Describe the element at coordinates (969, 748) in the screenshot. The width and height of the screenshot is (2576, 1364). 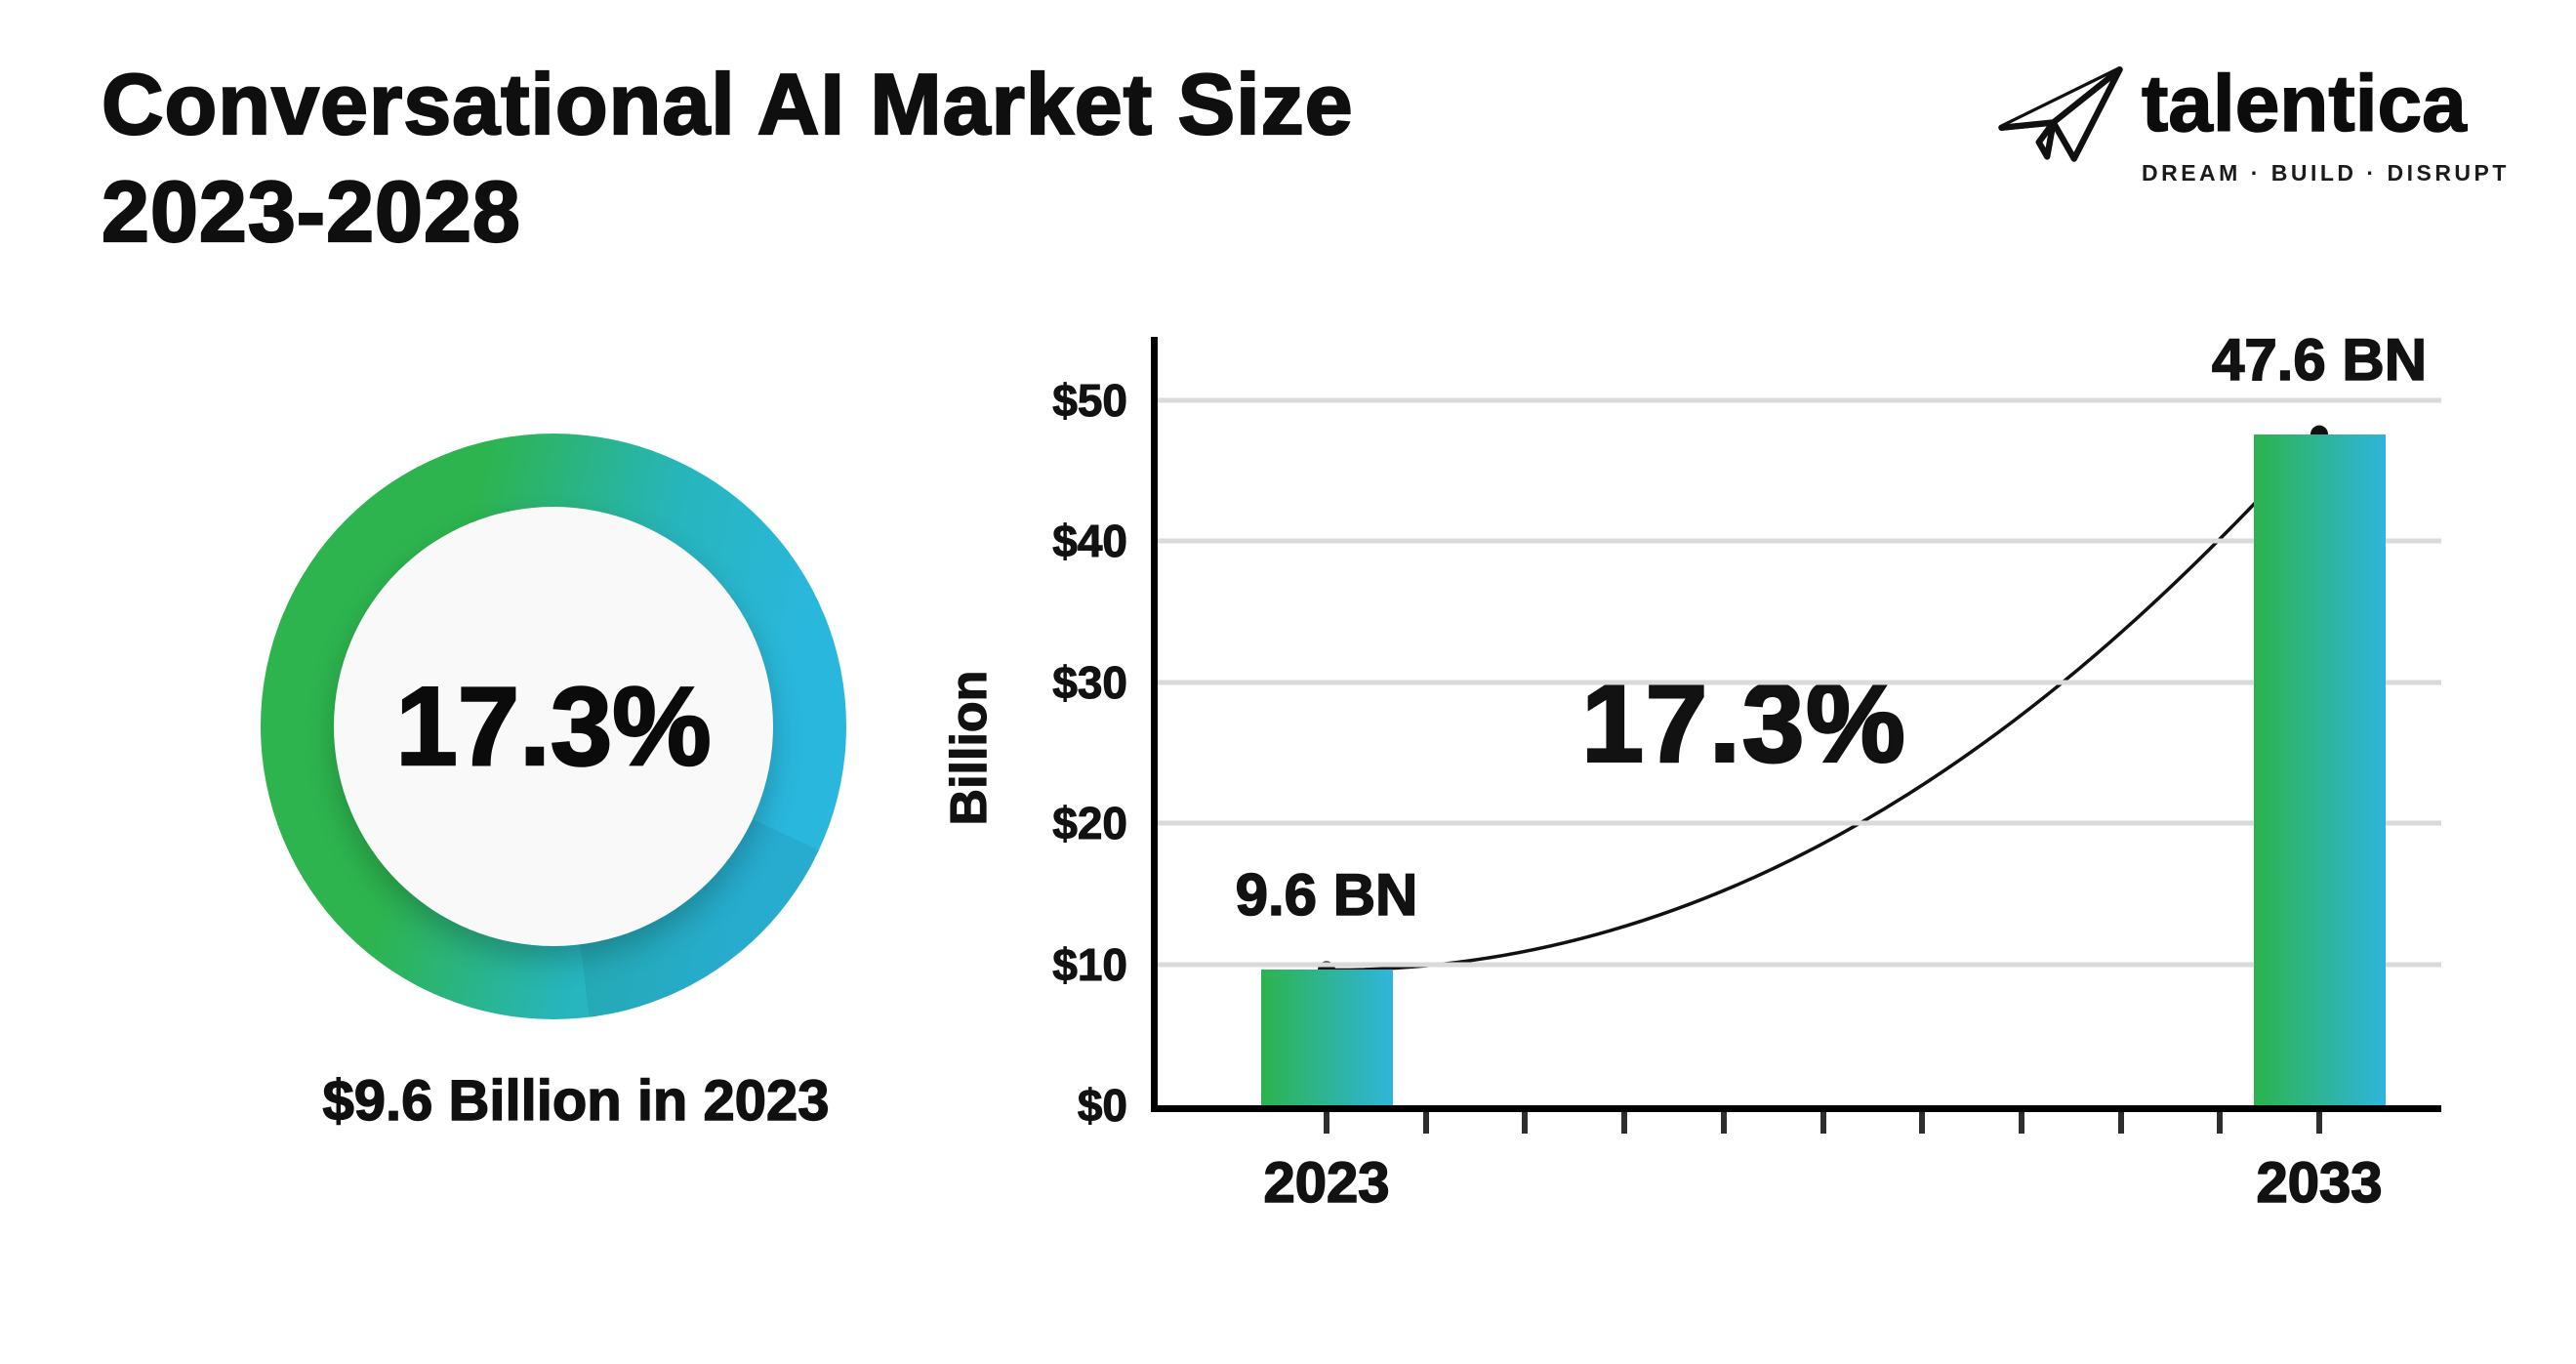
I see `y-axis-title: Billion` at that location.